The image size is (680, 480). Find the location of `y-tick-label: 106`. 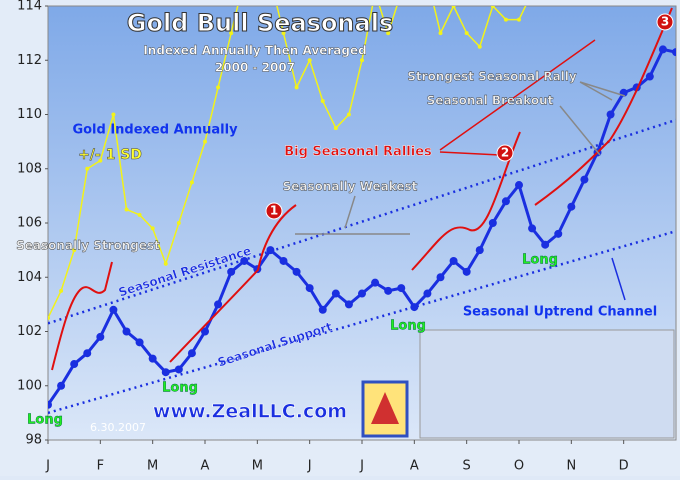

y-tick-label: 106 is located at coordinates (29, 223).